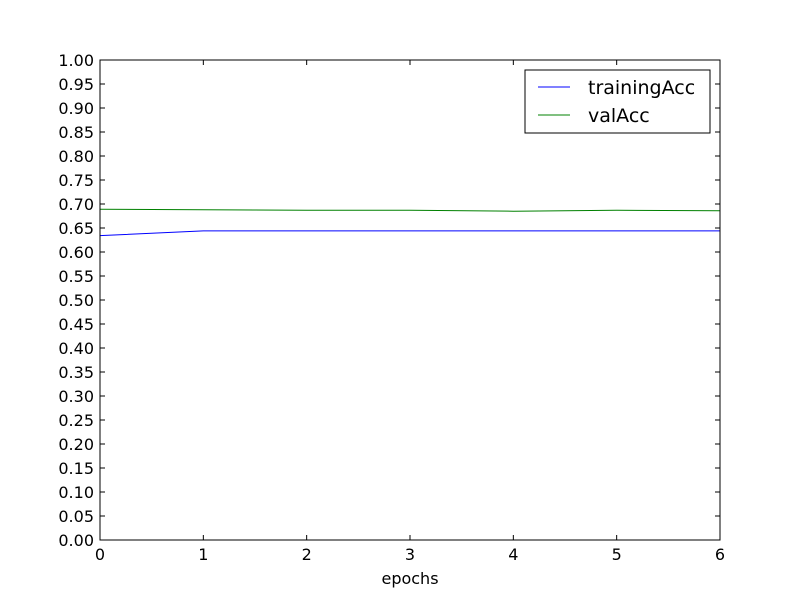 This screenshot has width=800, height=600. I want to click on y-tick-label: 0.45, so click(76, 324).